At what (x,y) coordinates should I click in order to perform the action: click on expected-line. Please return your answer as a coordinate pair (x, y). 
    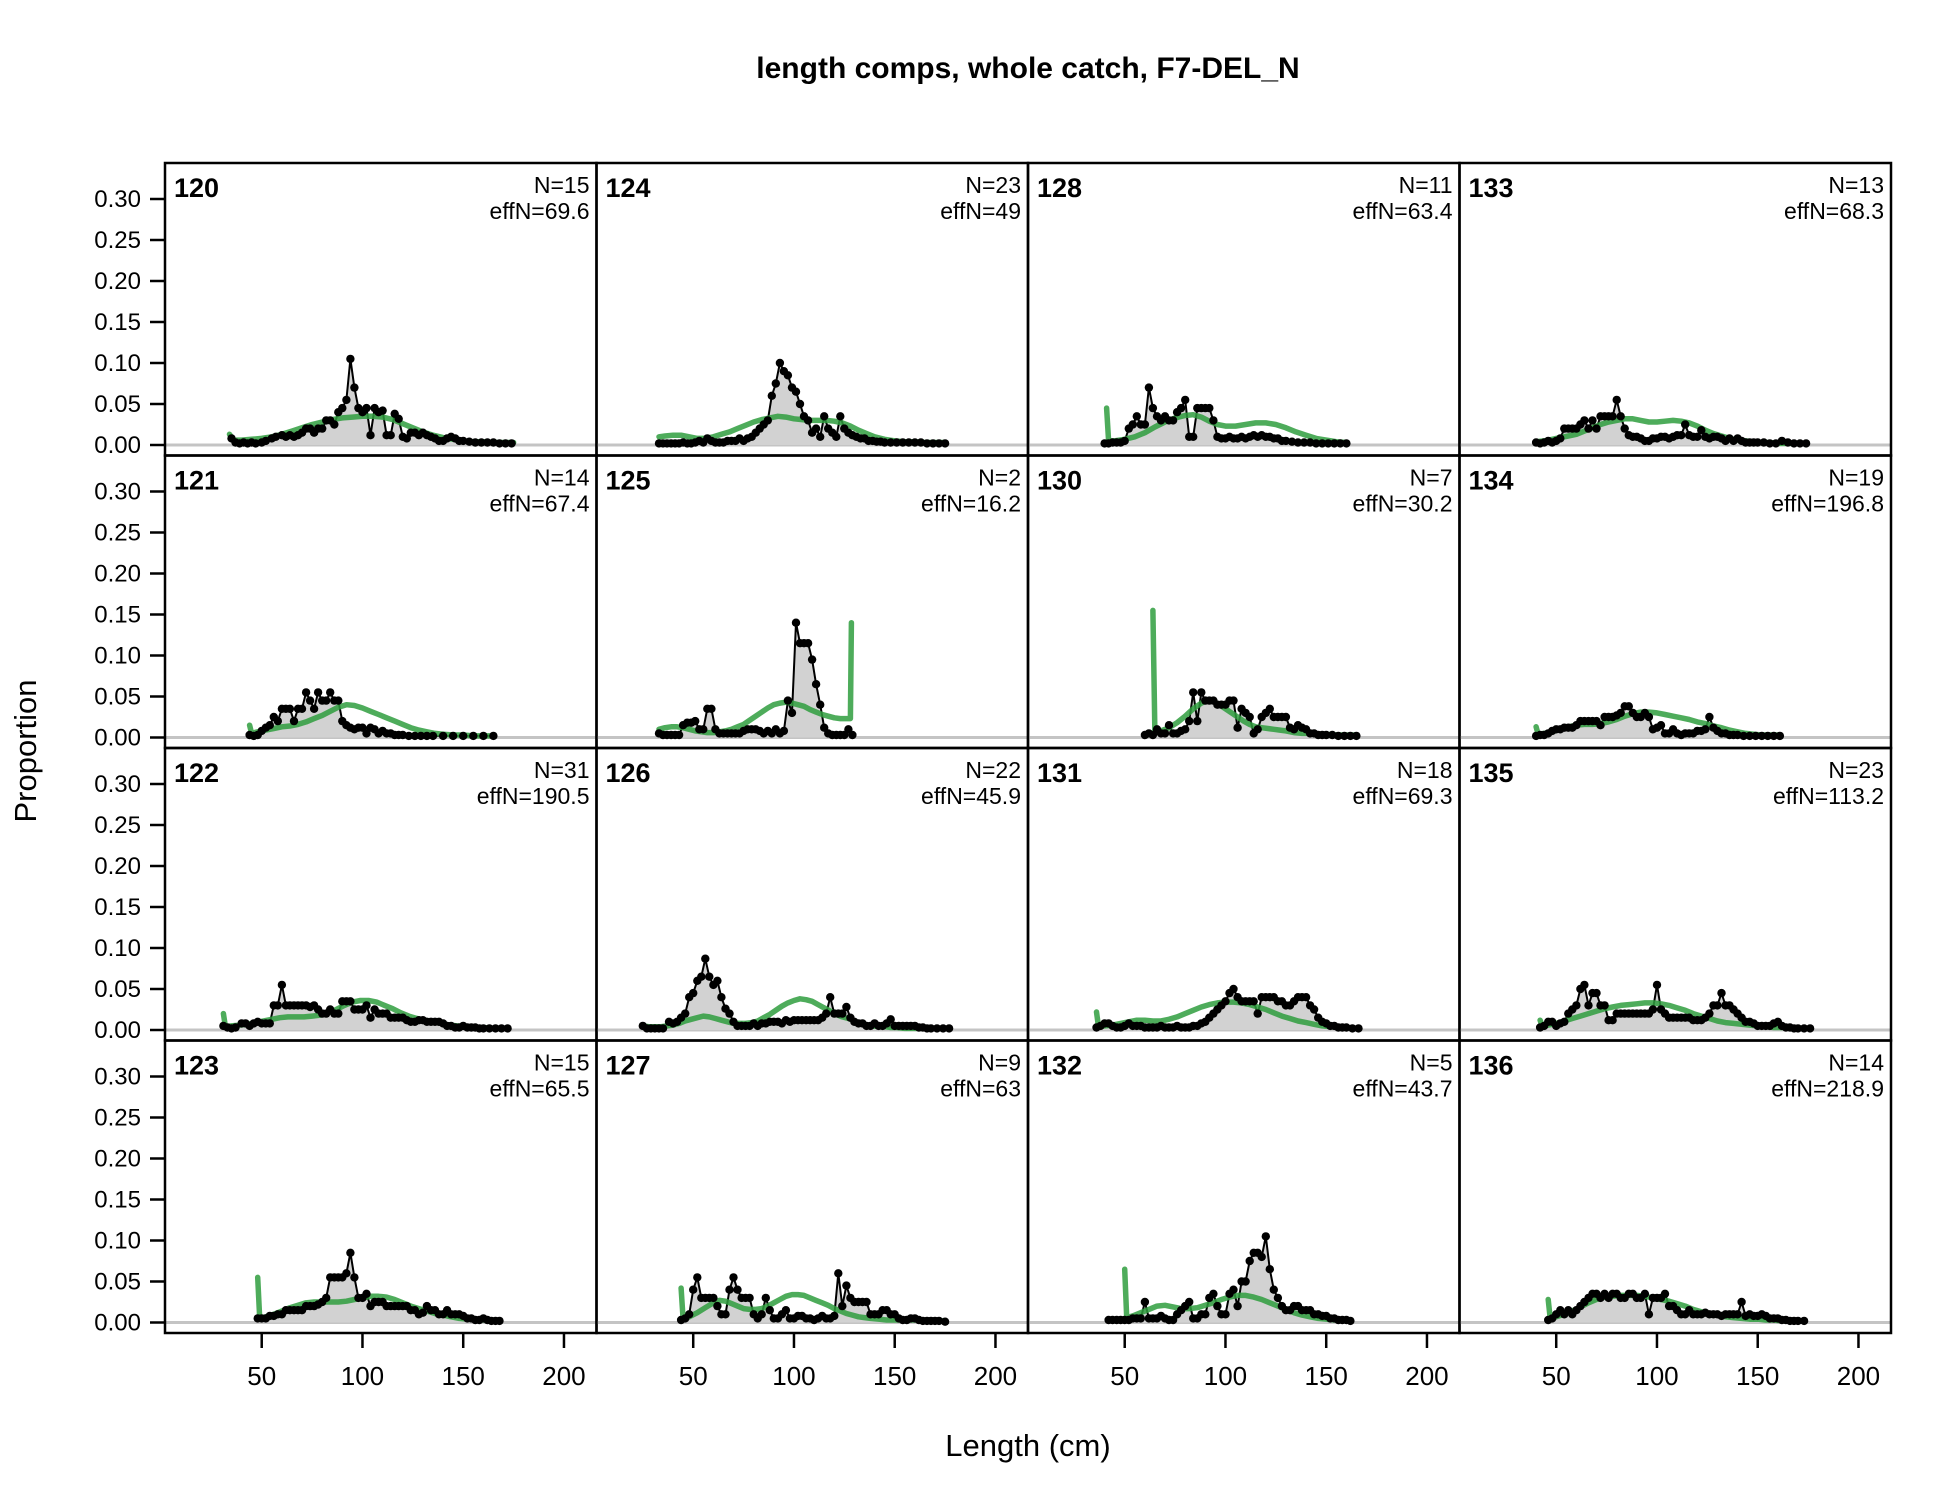
    Looking at the image, I should click on (813, 1304).